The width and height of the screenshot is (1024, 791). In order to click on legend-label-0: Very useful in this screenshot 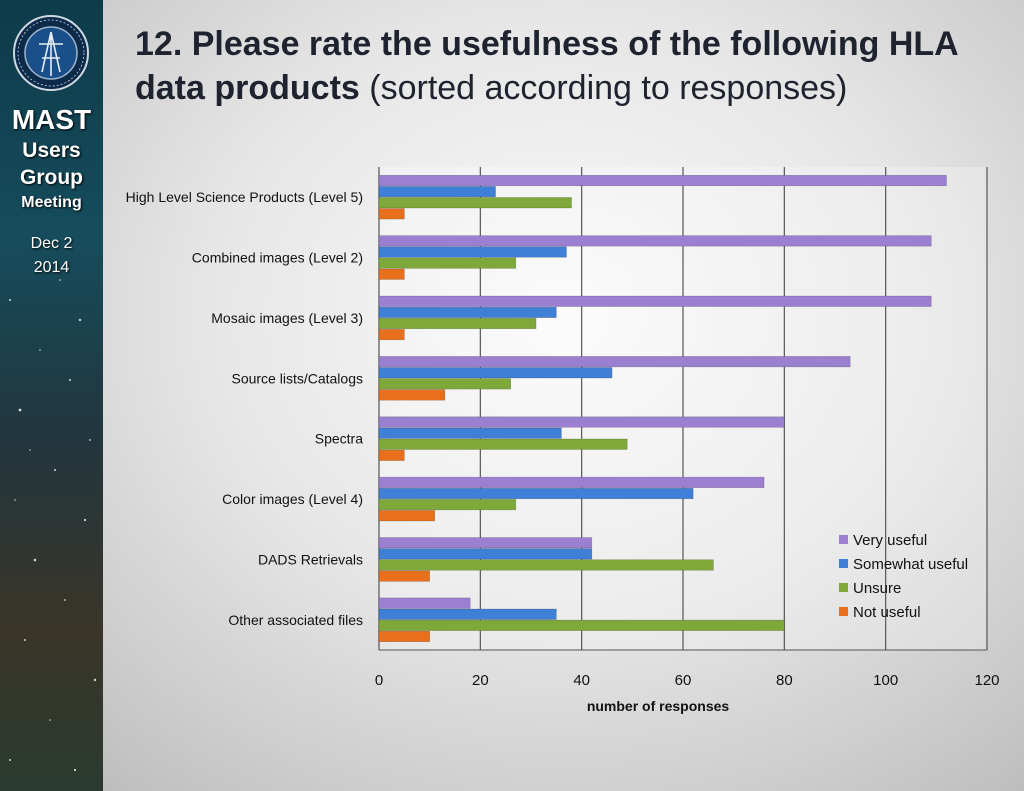, I will do `click(890, 540)`.